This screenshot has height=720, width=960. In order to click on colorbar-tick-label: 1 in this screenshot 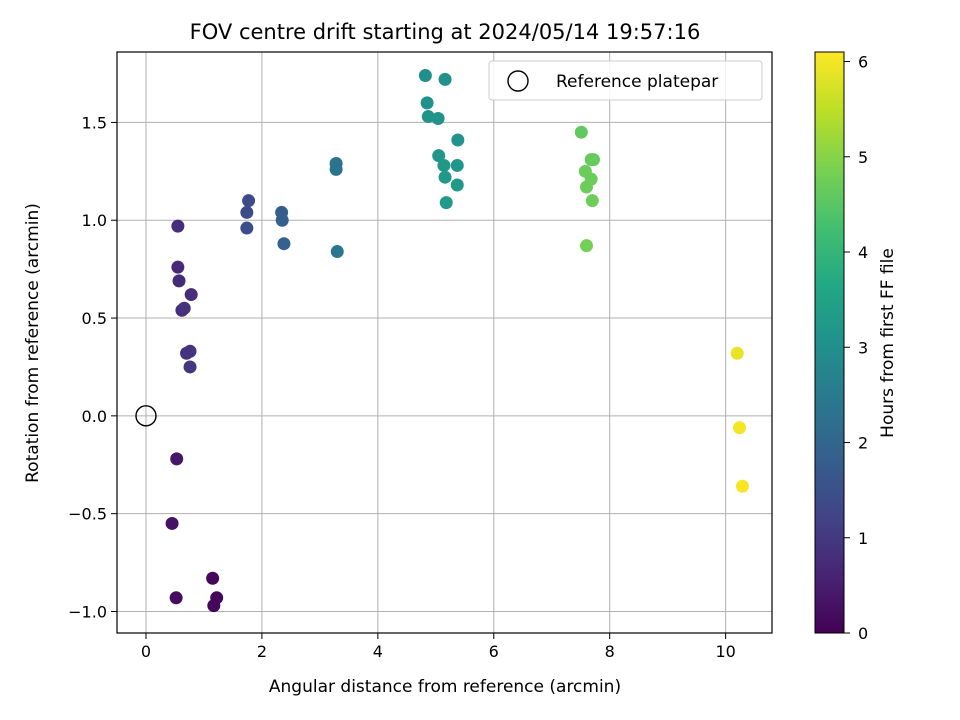, I will do `click(863, 538)`.